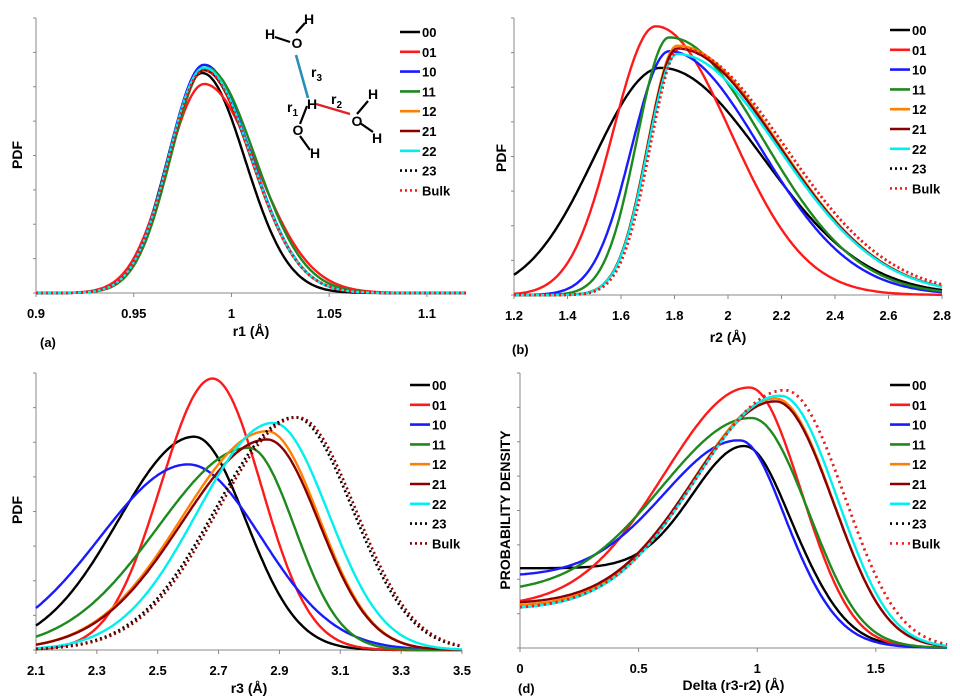 Image resolution: width=960 pixels, height=699 pixels. What do you see at coordinates (567, 315) in the screenshot?
I see `x-tick-label: 1.4` at bounding box center [567, 315].